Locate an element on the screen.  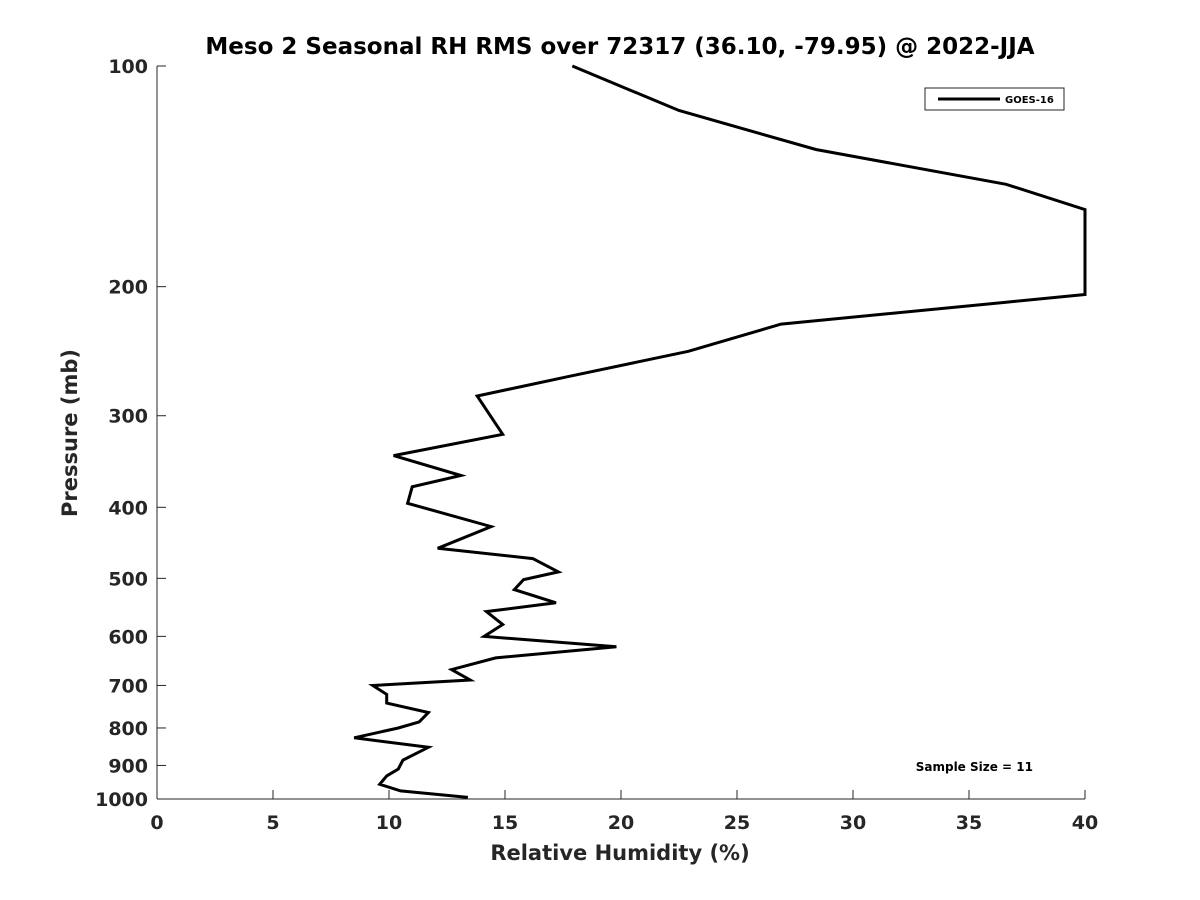
y-tick-label: 400 is located at coordinates (128, 508).